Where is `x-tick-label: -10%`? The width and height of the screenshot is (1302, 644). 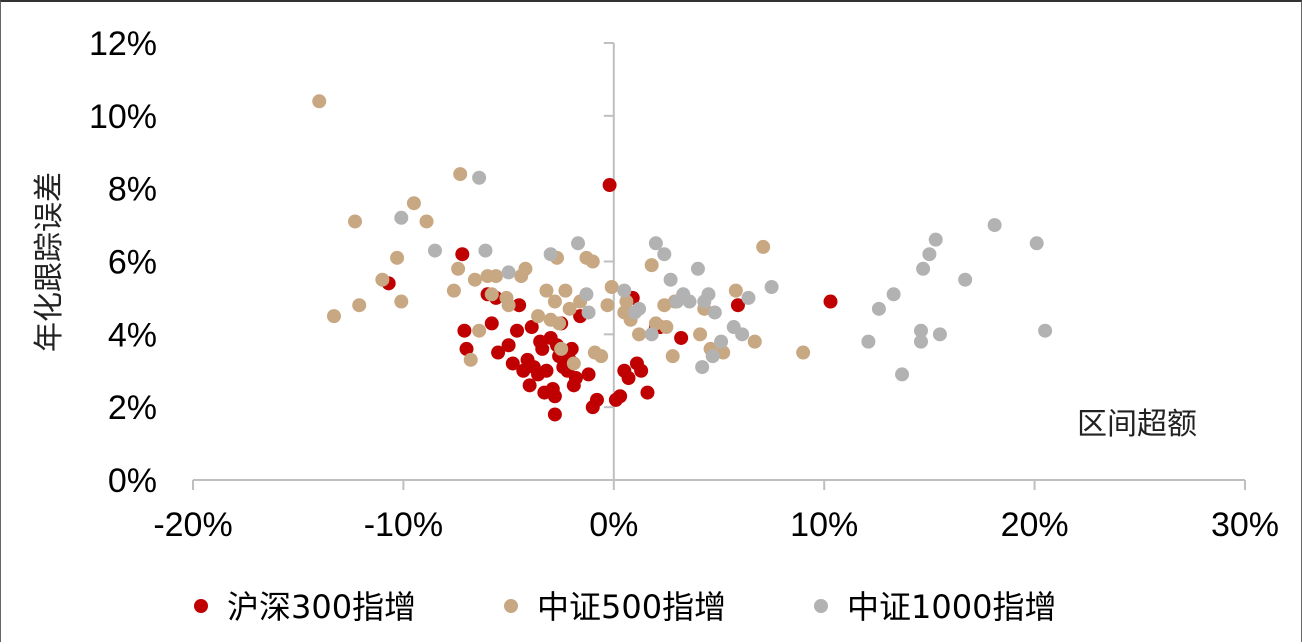 x-tick-label: -10% is located at coordinates (403, 525).